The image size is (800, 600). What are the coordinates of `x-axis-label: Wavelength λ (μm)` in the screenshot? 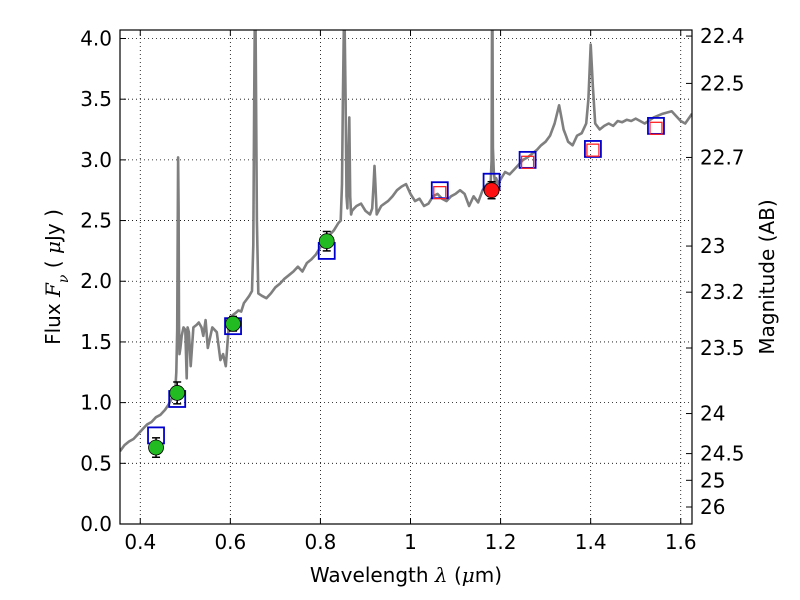 It's located at (406, 575).